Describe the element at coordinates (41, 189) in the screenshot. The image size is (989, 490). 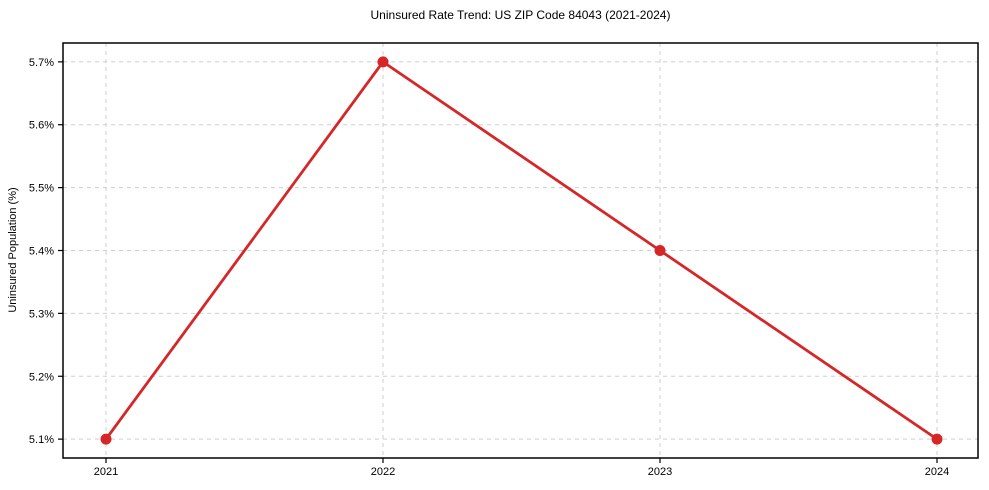
I see `y-tick-label: 5.5%` at that location.